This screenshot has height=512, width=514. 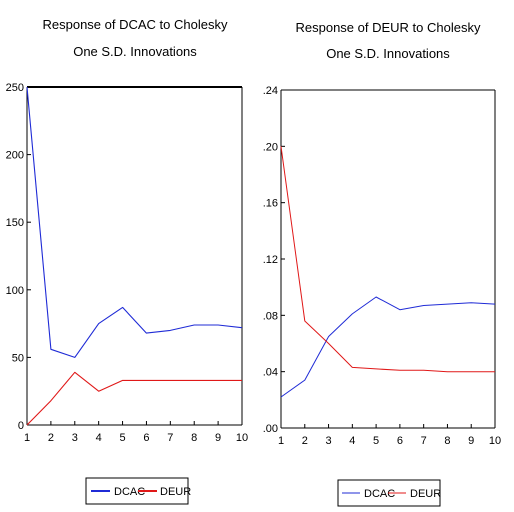 What do you see at coordinates (270, 147) in the screenshot?
I see `y-tick-label: .20` at bounding box center [270, 147].